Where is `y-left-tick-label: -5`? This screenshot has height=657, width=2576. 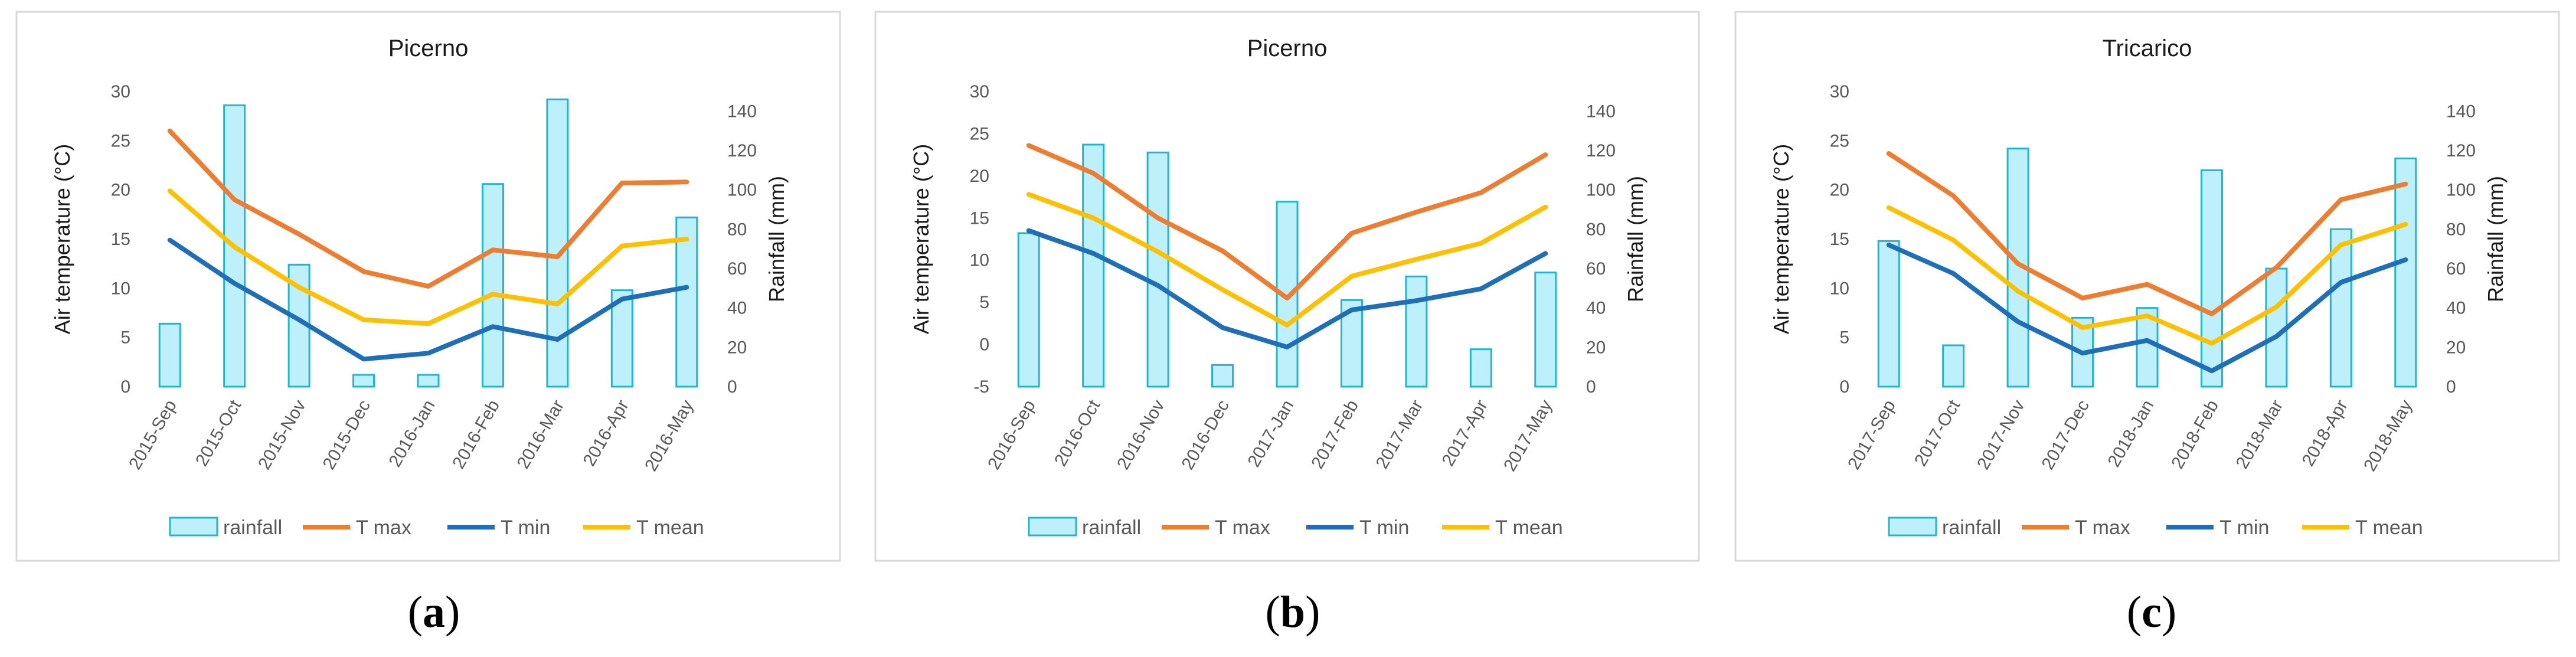
y-left-tick-label: -5 is located at coordinates (981, 387).